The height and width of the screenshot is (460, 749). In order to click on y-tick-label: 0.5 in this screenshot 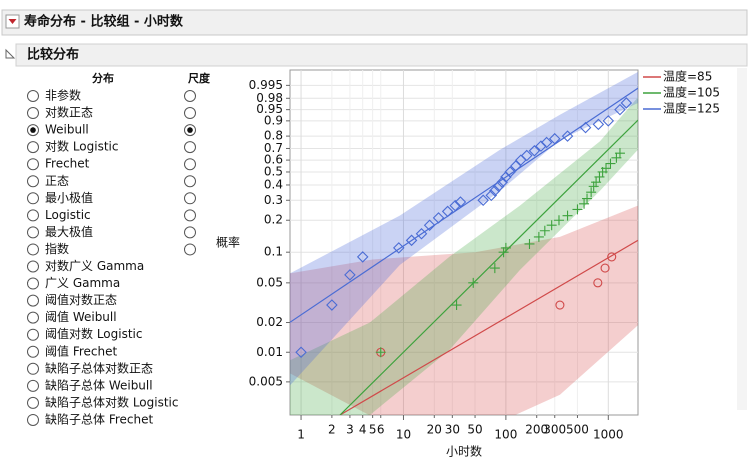, I will do `click(273, 171)`.